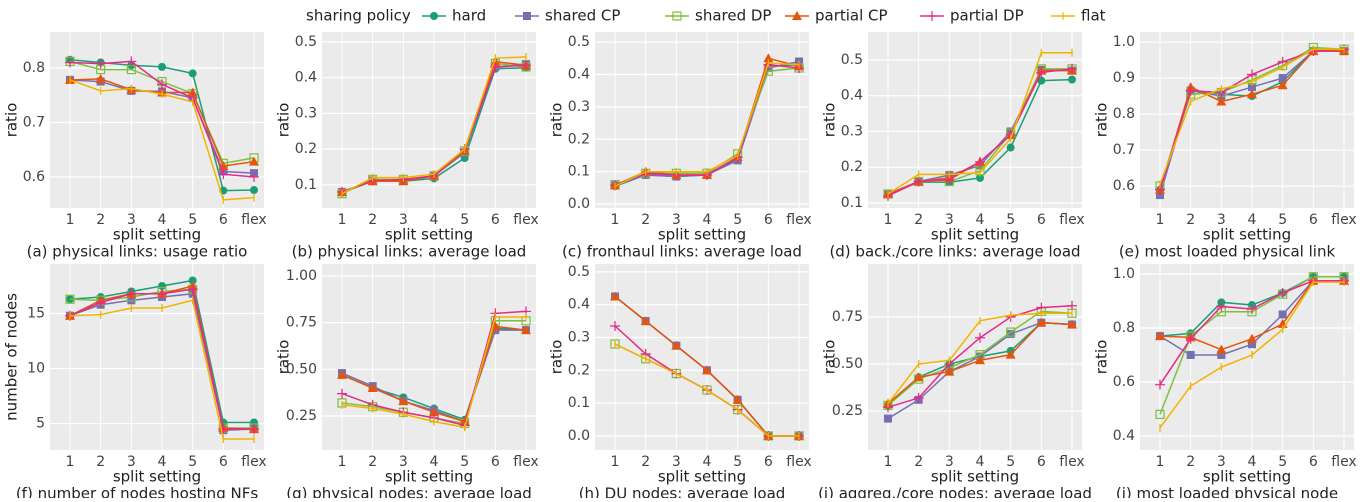  I want to click on legend-label: shared CP, so click(582, 16).